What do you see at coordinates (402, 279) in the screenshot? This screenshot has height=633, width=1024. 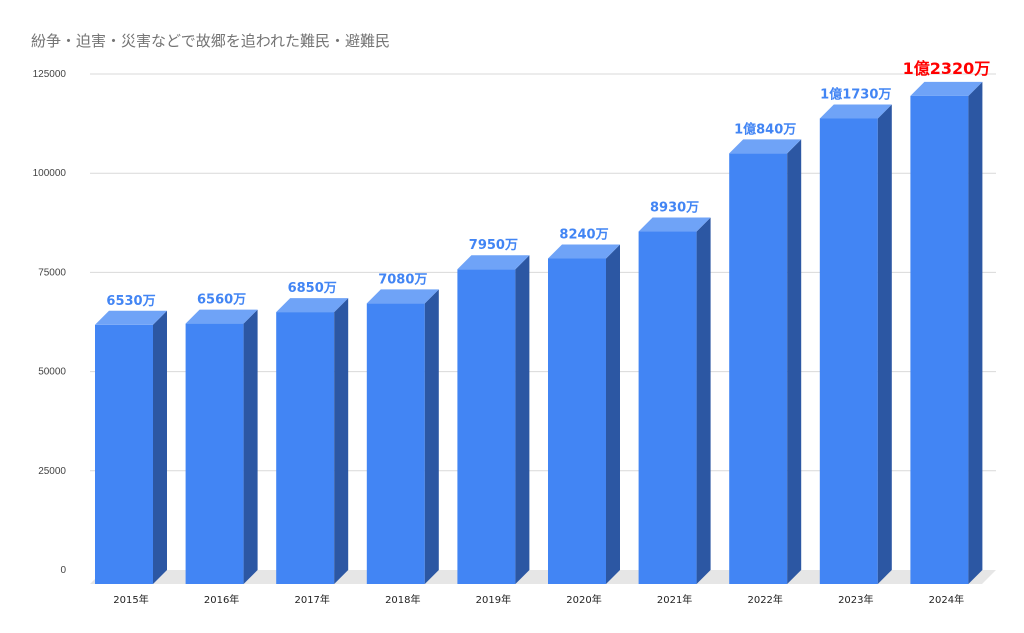 I see `data-label: 7080万` at bounding box center [402, 279].